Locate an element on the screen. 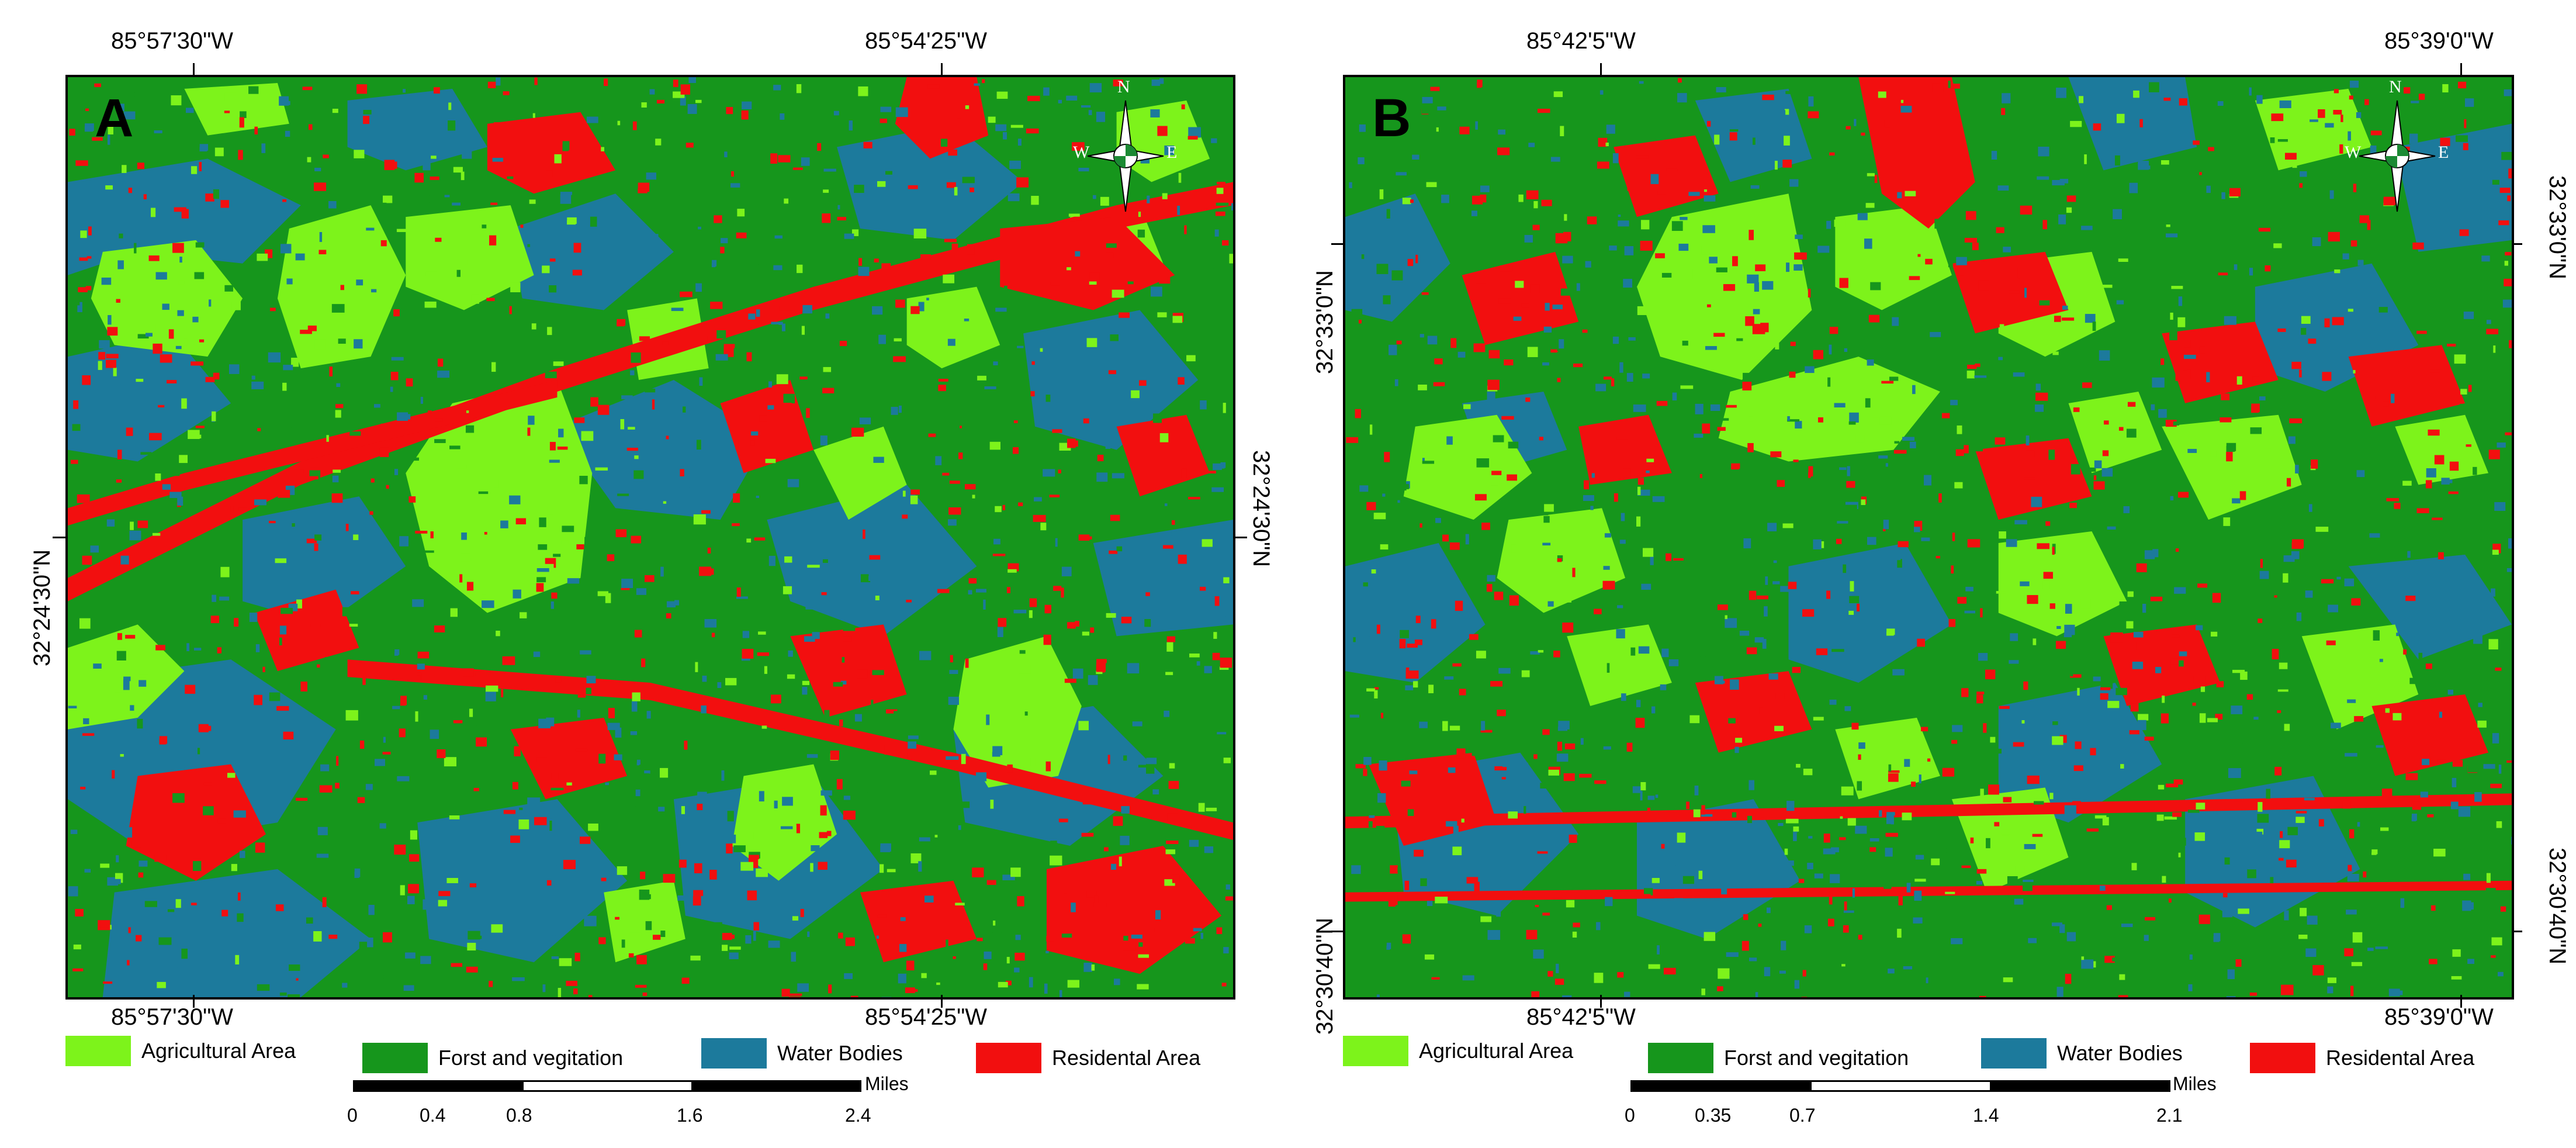  panel-b-top-longitude-1: 85°42'5"W is located at coordinates (1581, 41).